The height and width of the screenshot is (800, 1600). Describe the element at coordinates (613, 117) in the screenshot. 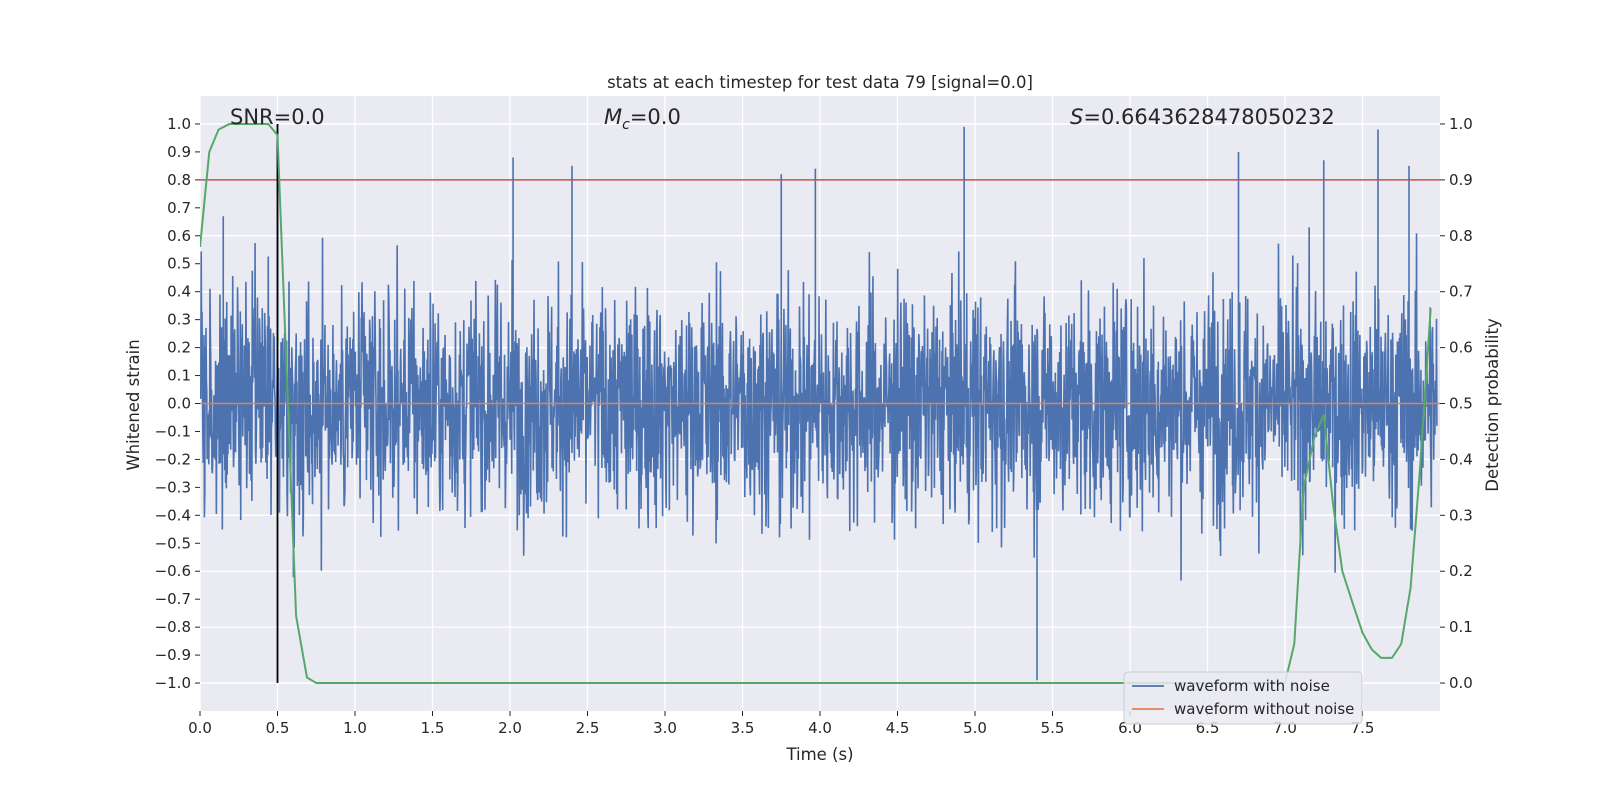

I see `mc-symbol: M` at that location.